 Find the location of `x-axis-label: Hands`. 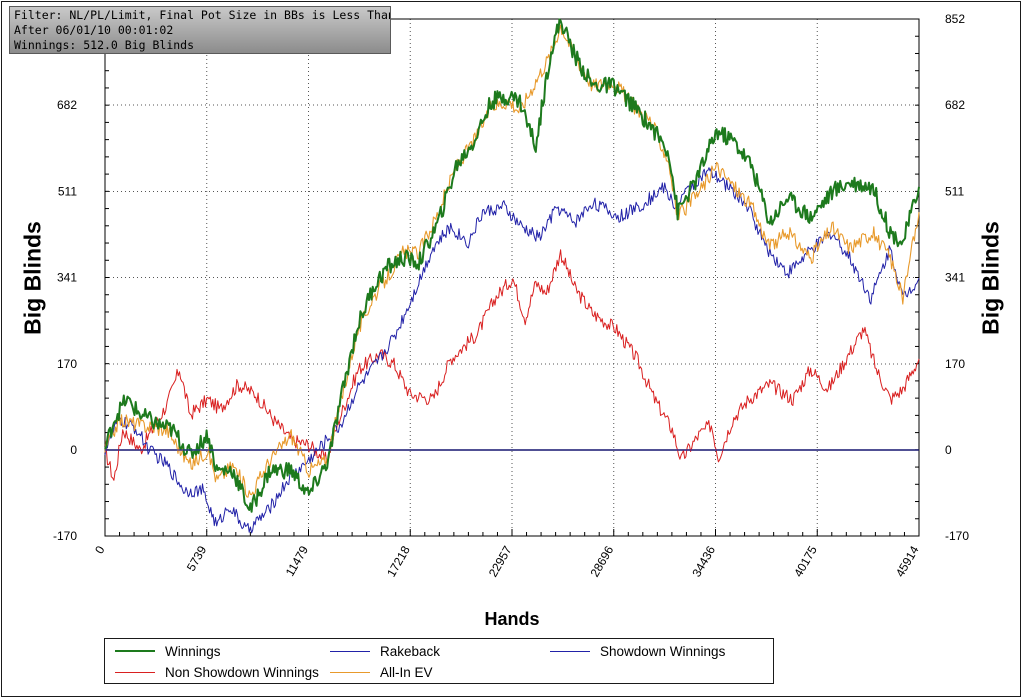

x-axis-label: Hands is located at coordinates (512, 619).